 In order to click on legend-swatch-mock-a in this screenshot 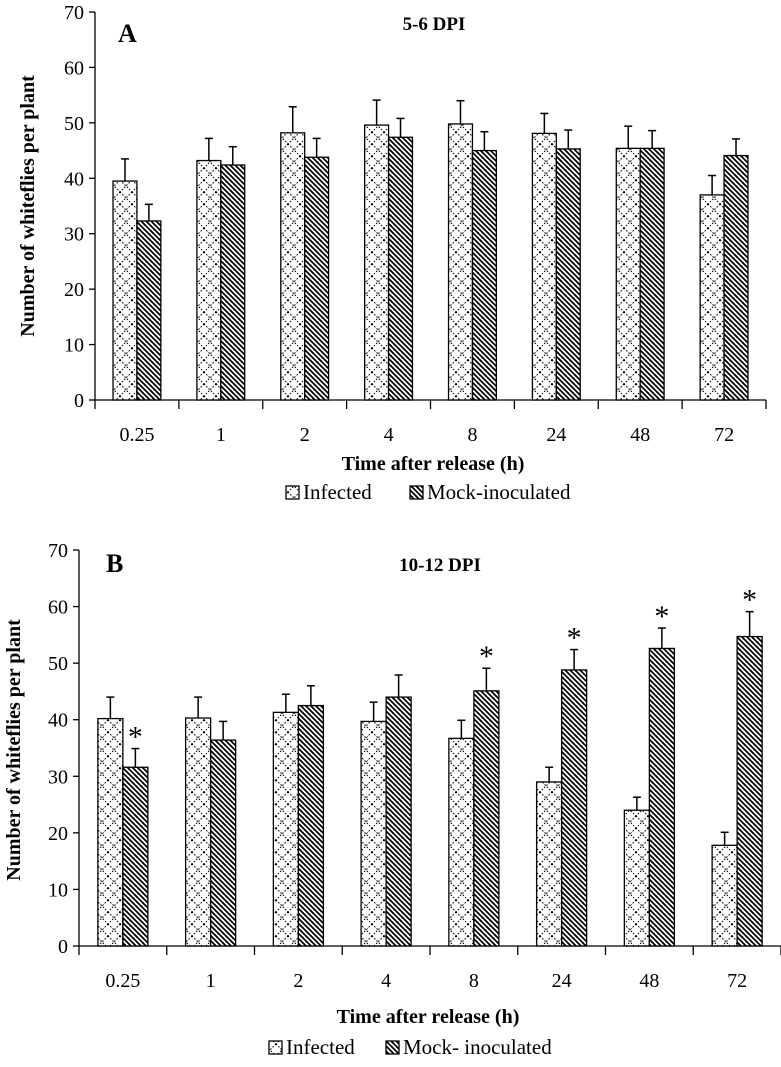, I will do `click(416, 492)`.